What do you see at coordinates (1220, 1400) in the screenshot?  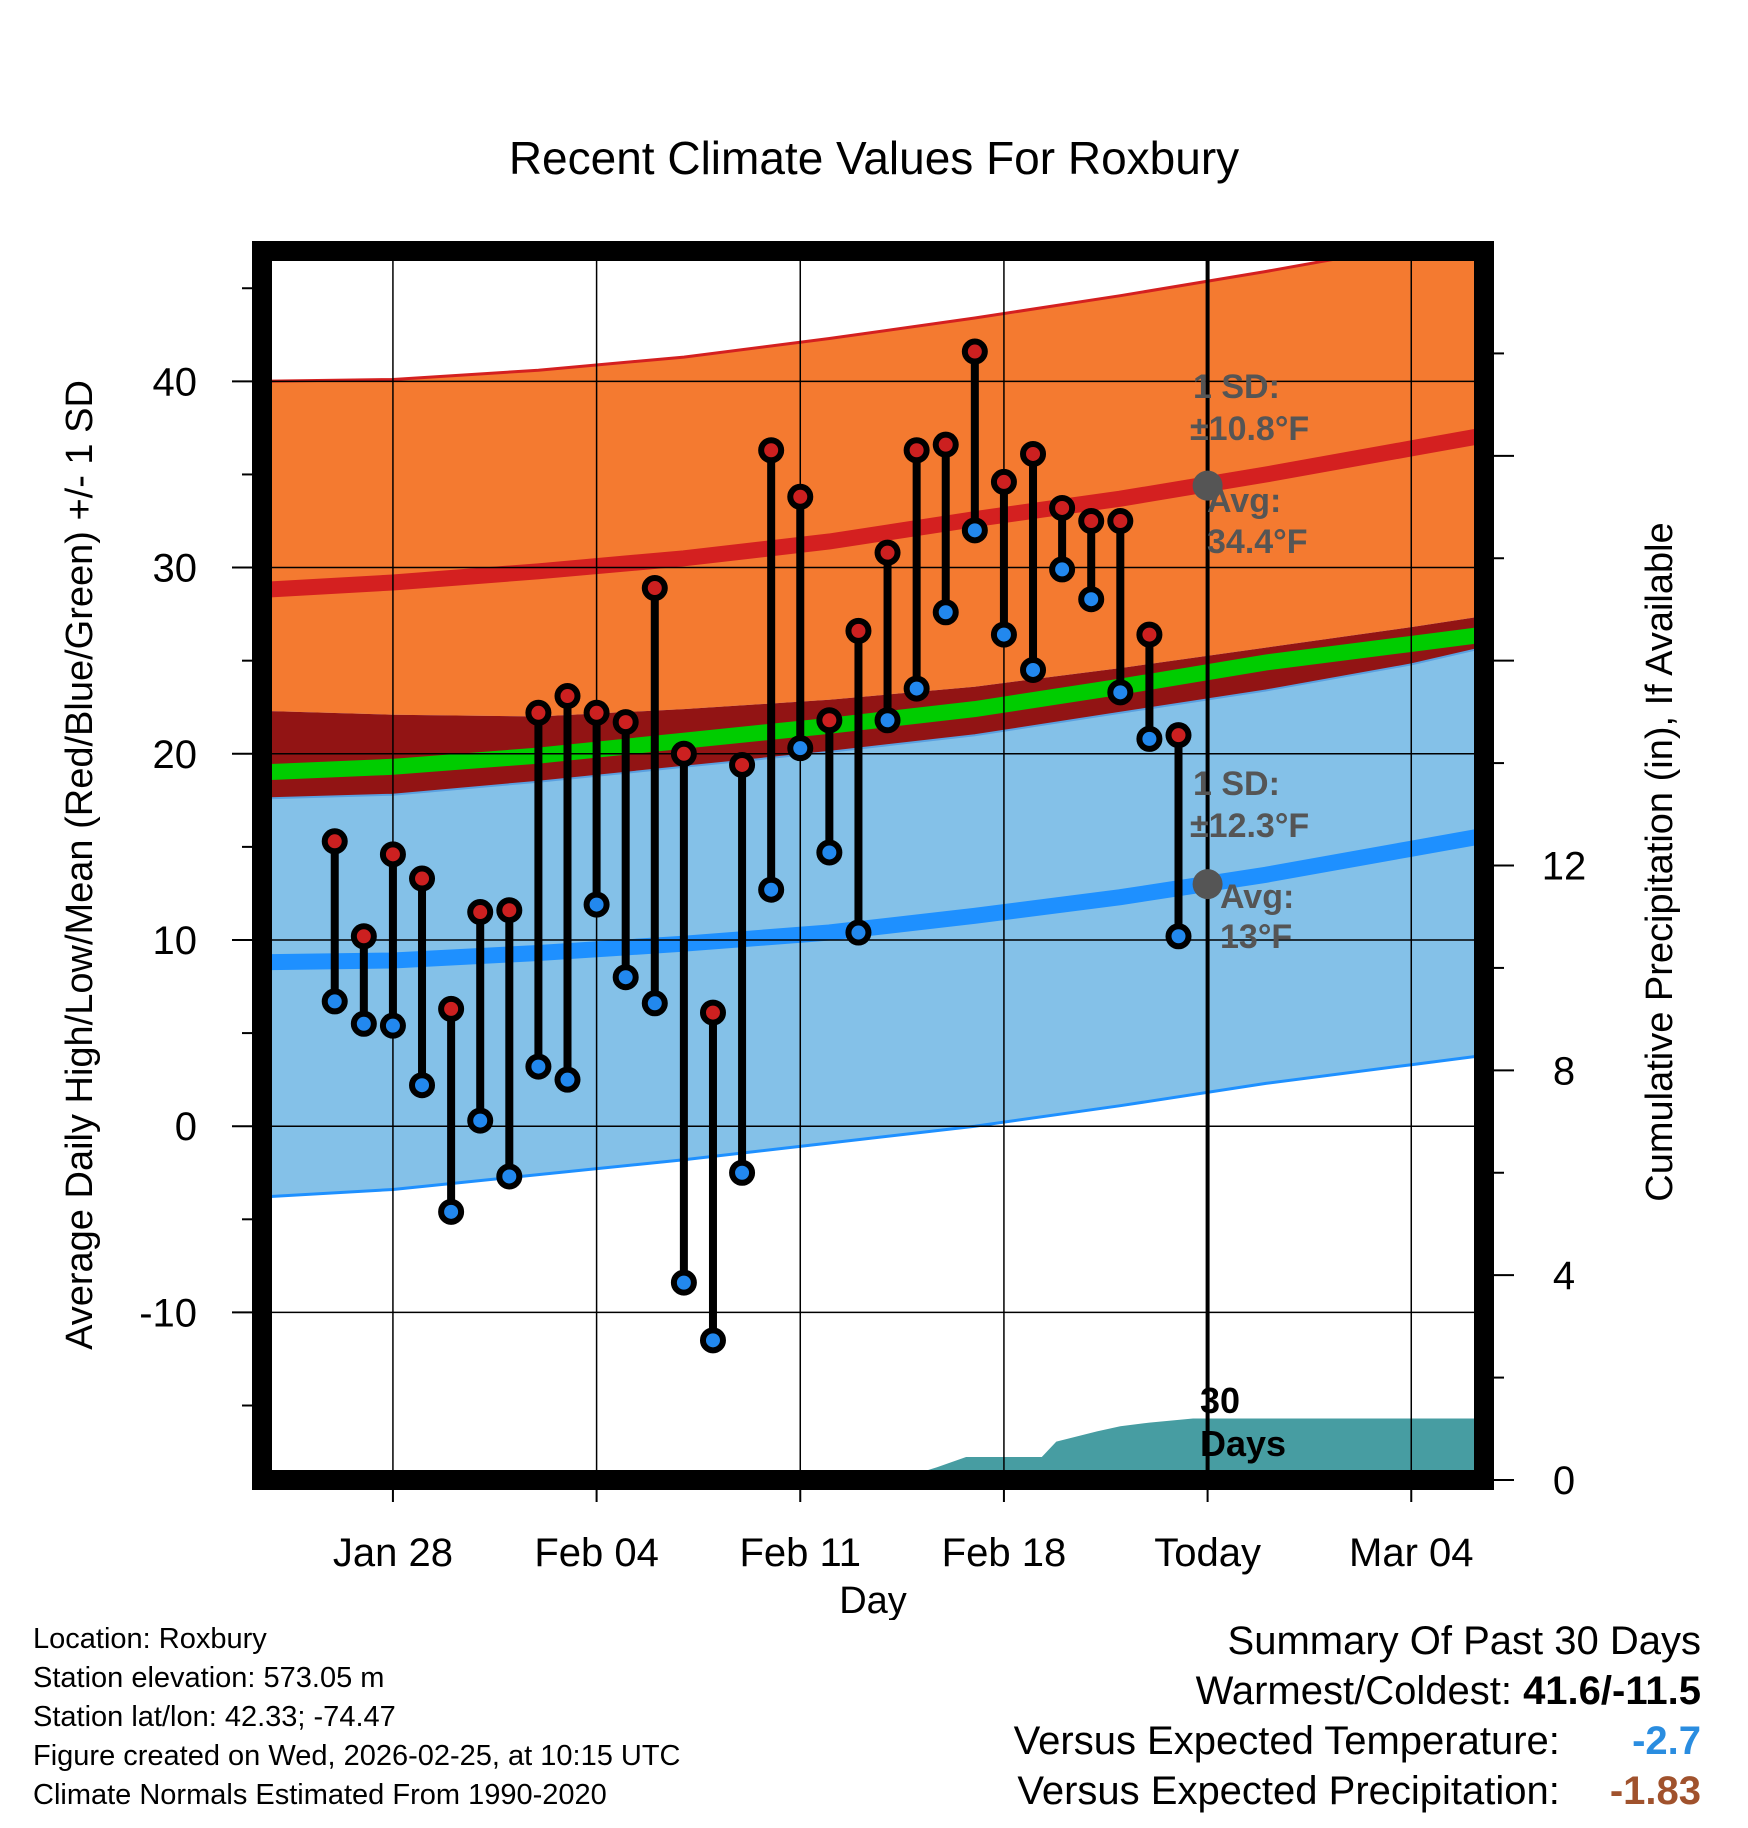 I see `days-label-number: 30` at bounding box center [1220, 1400].